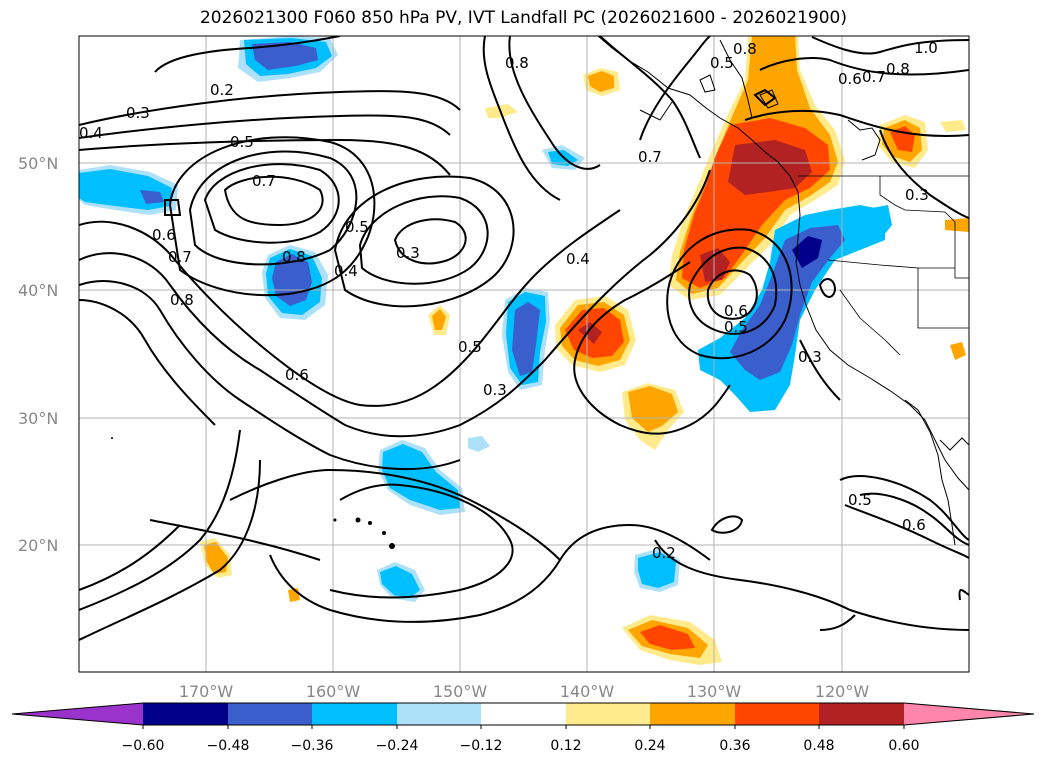 Image resolution: width=1047 pixels, height=765 pixels. Describe the element at coordinates (143, 746) in the screenshot. I see `colorbar-tick-label: −0.60` at that location.